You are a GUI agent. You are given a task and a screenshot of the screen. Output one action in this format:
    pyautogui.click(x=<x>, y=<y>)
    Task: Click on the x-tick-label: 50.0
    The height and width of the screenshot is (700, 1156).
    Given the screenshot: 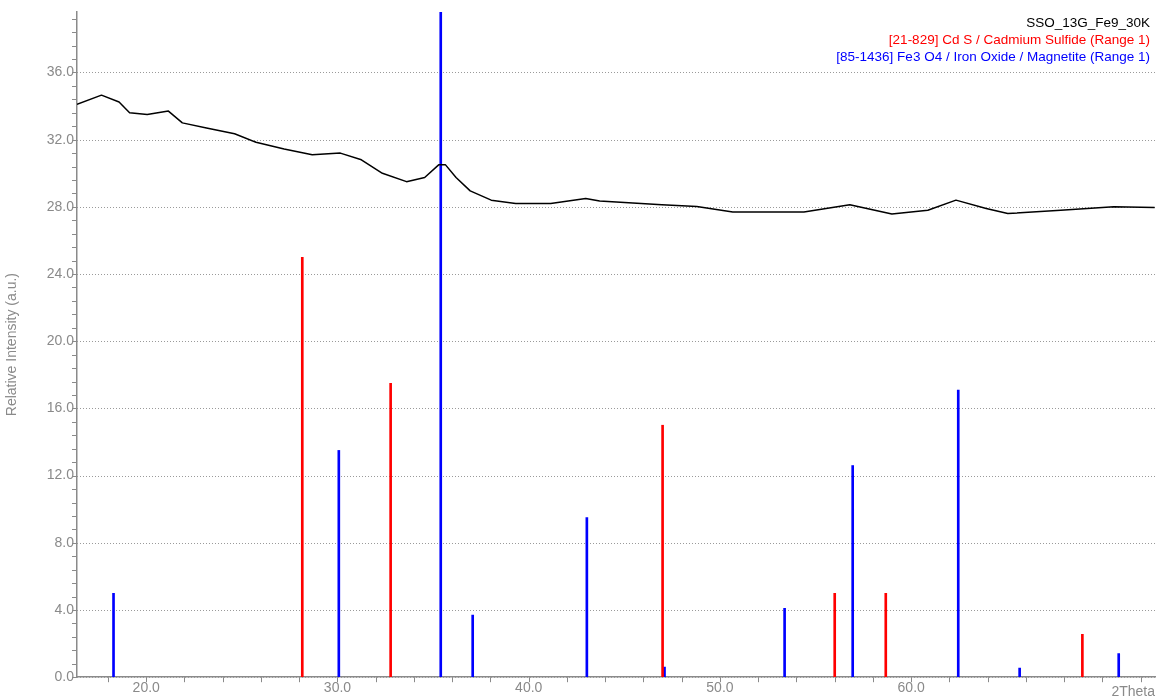 What is the action you would take?
    pyautogui.click(x=720, y=687)
    